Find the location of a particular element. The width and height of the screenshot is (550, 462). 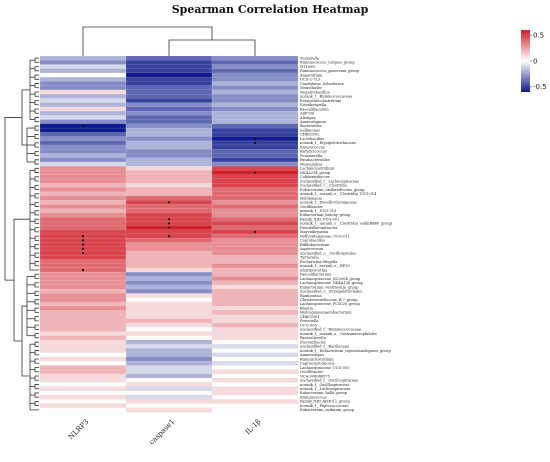

row-label: Faecalibacterium is located at coordinates (316, 275).